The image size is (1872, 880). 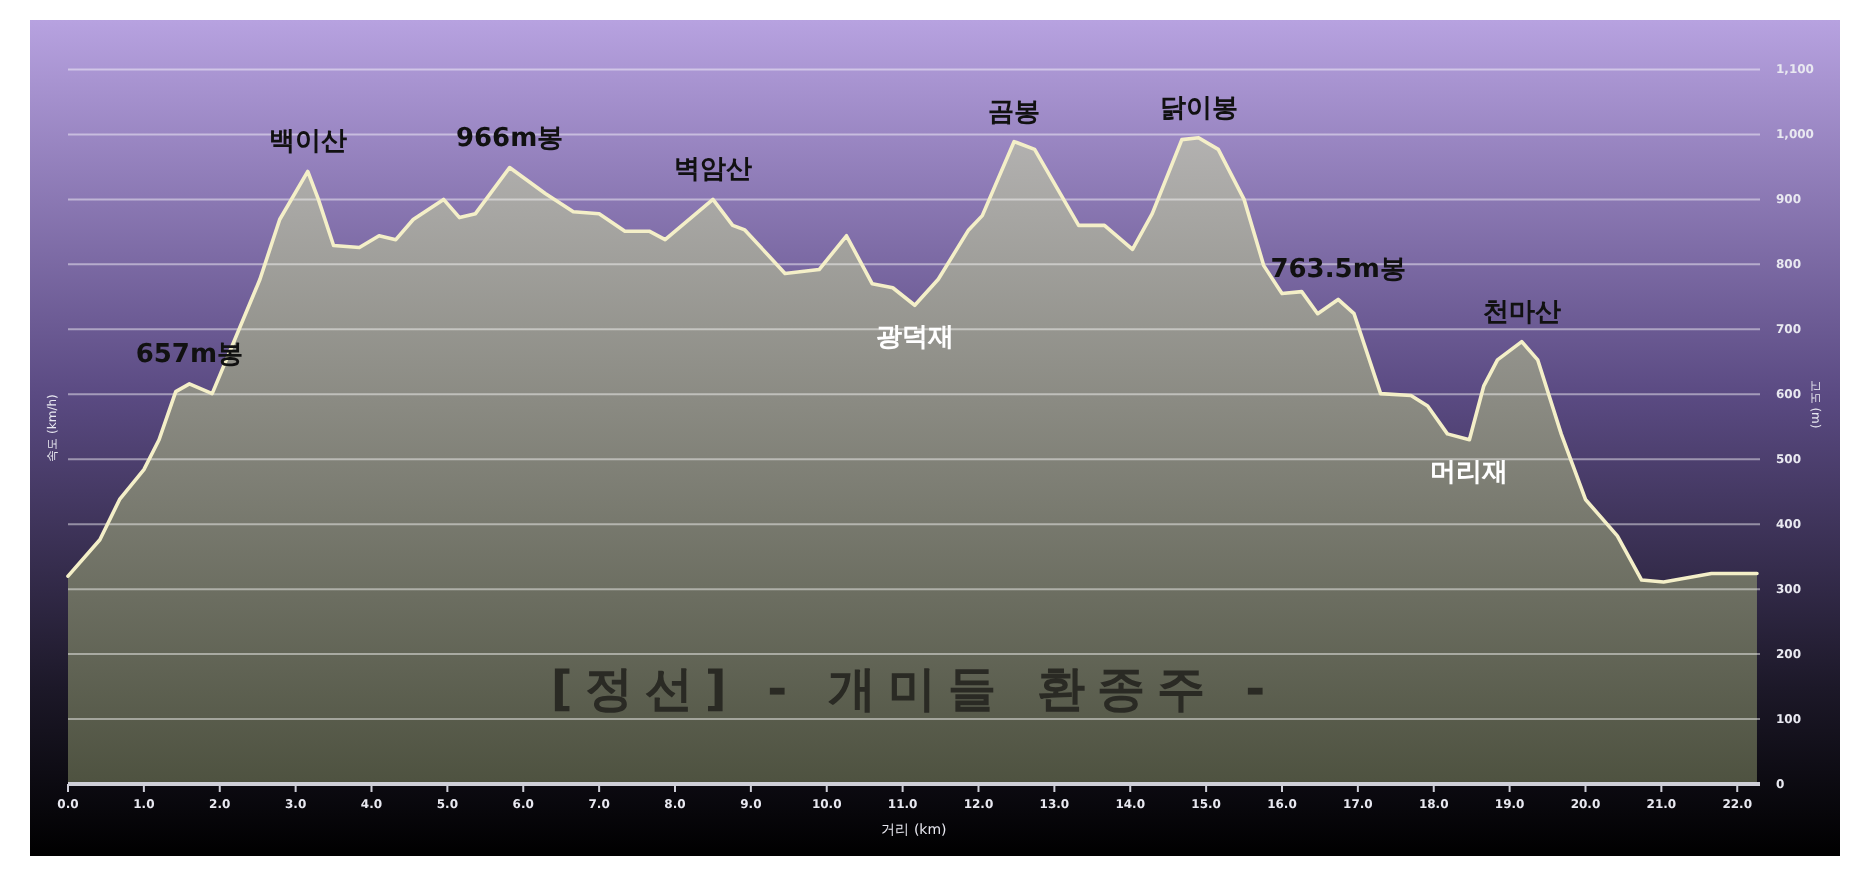 What do you see at coordinates (1338, 270) in the screenshot?
I see `annotation: 763.5m봉` at bounding box center [1338, 270].